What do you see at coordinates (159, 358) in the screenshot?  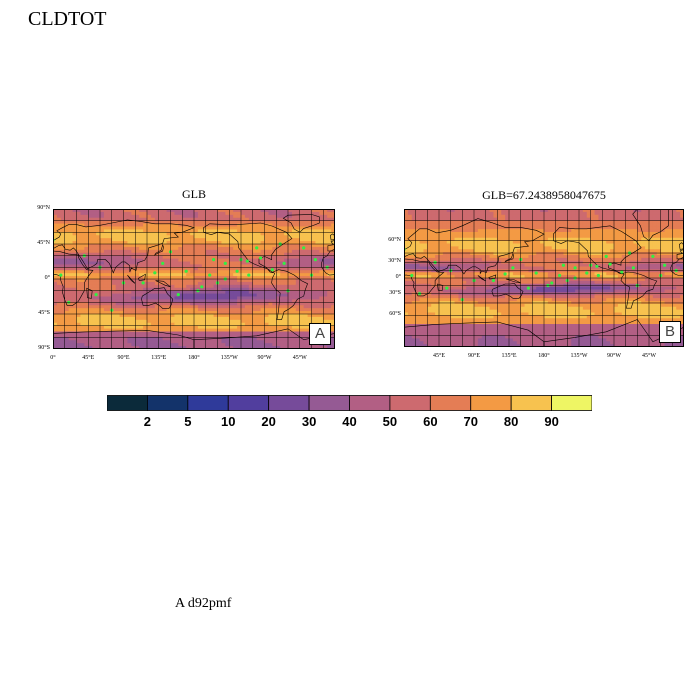 I see `panel-a-lon-tick: 135°E` at bounding box center [159, 358].